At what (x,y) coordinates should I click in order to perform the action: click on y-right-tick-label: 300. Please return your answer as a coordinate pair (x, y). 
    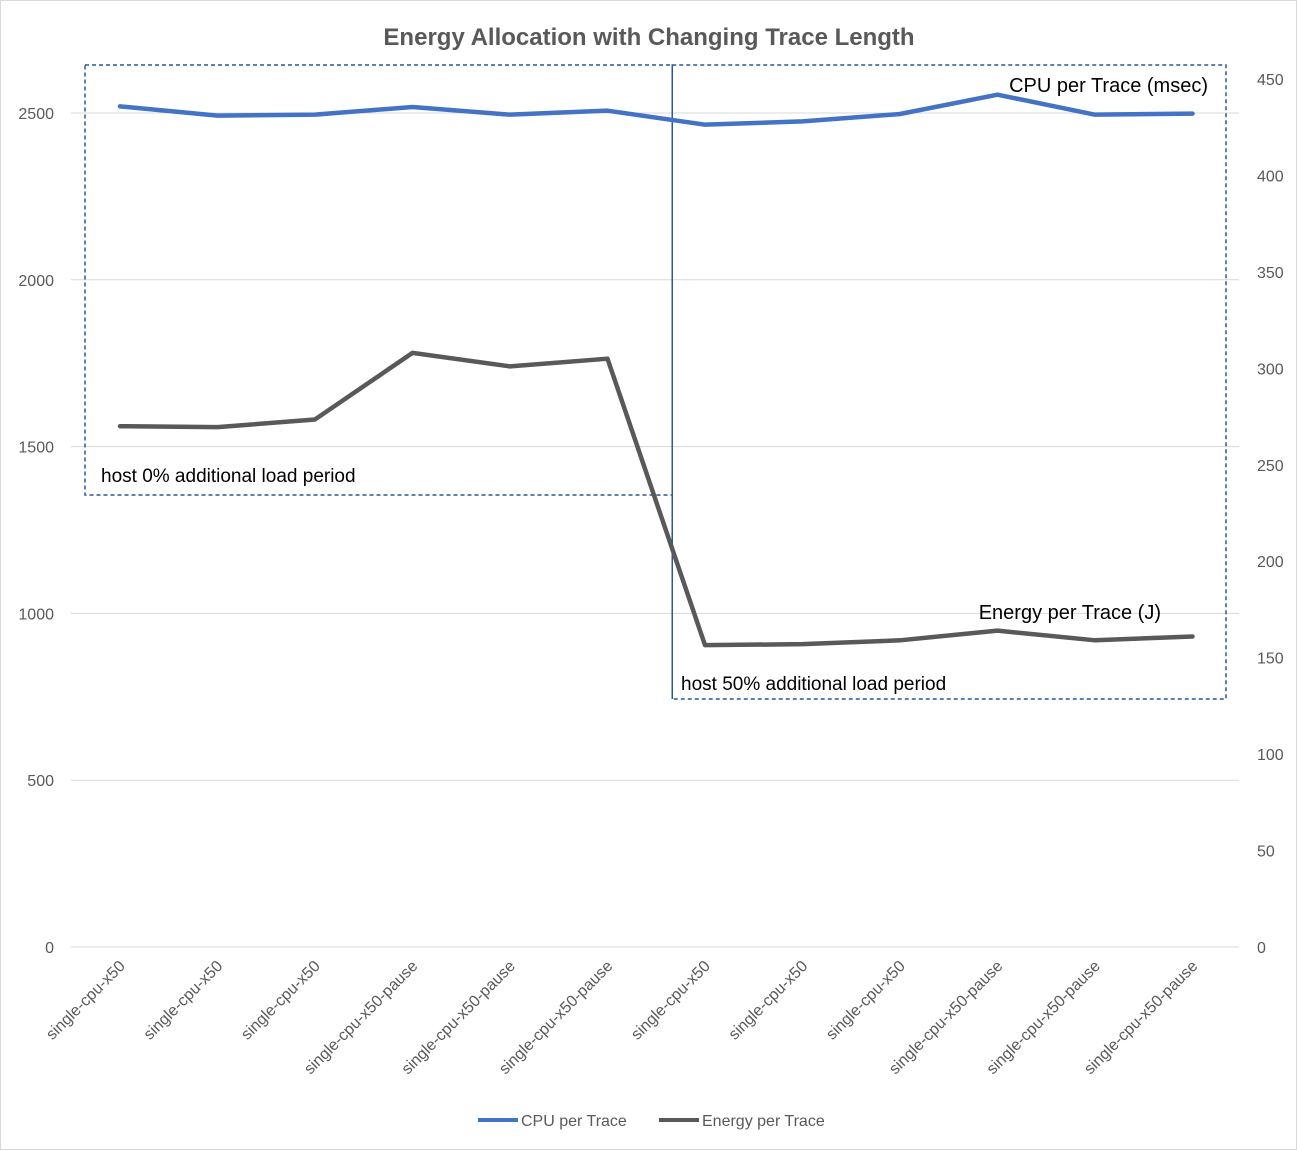
    Looking at the image, I should click on (1270, 369).